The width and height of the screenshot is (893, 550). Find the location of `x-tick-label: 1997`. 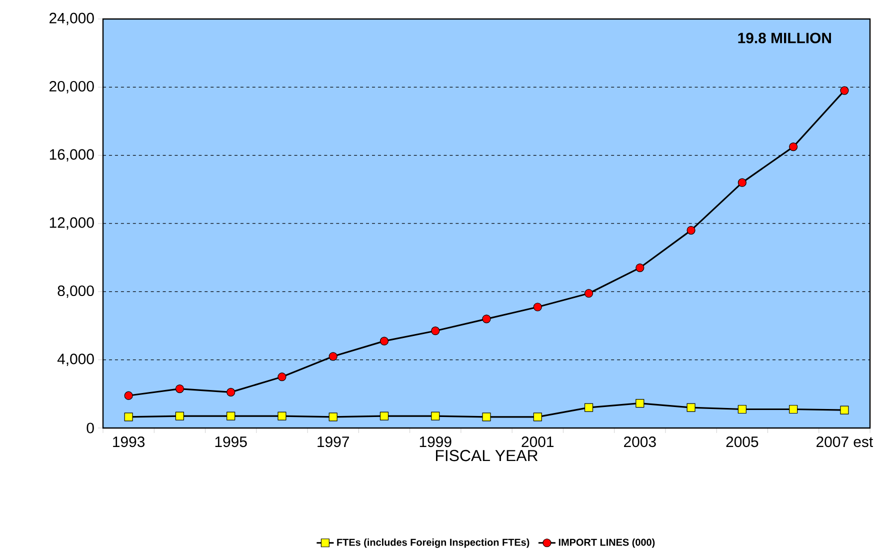

x-tick-label: 1997 is located at coordinates (333, 442).